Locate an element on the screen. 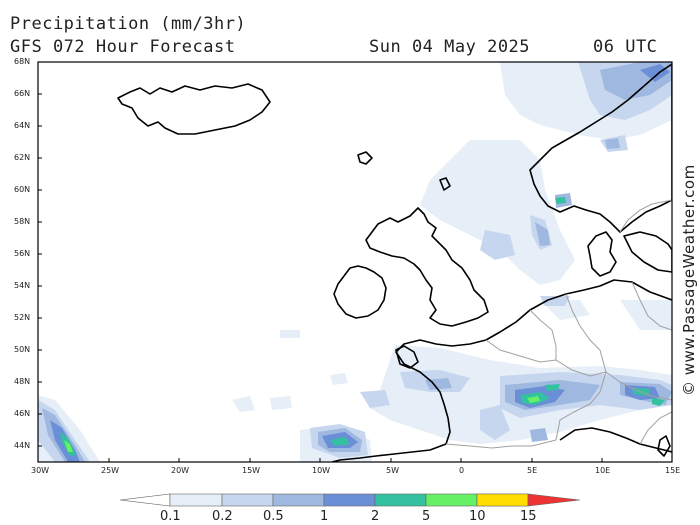 The image size is (700, 525). lon-label: 5E is located at coordinates (532, 470).